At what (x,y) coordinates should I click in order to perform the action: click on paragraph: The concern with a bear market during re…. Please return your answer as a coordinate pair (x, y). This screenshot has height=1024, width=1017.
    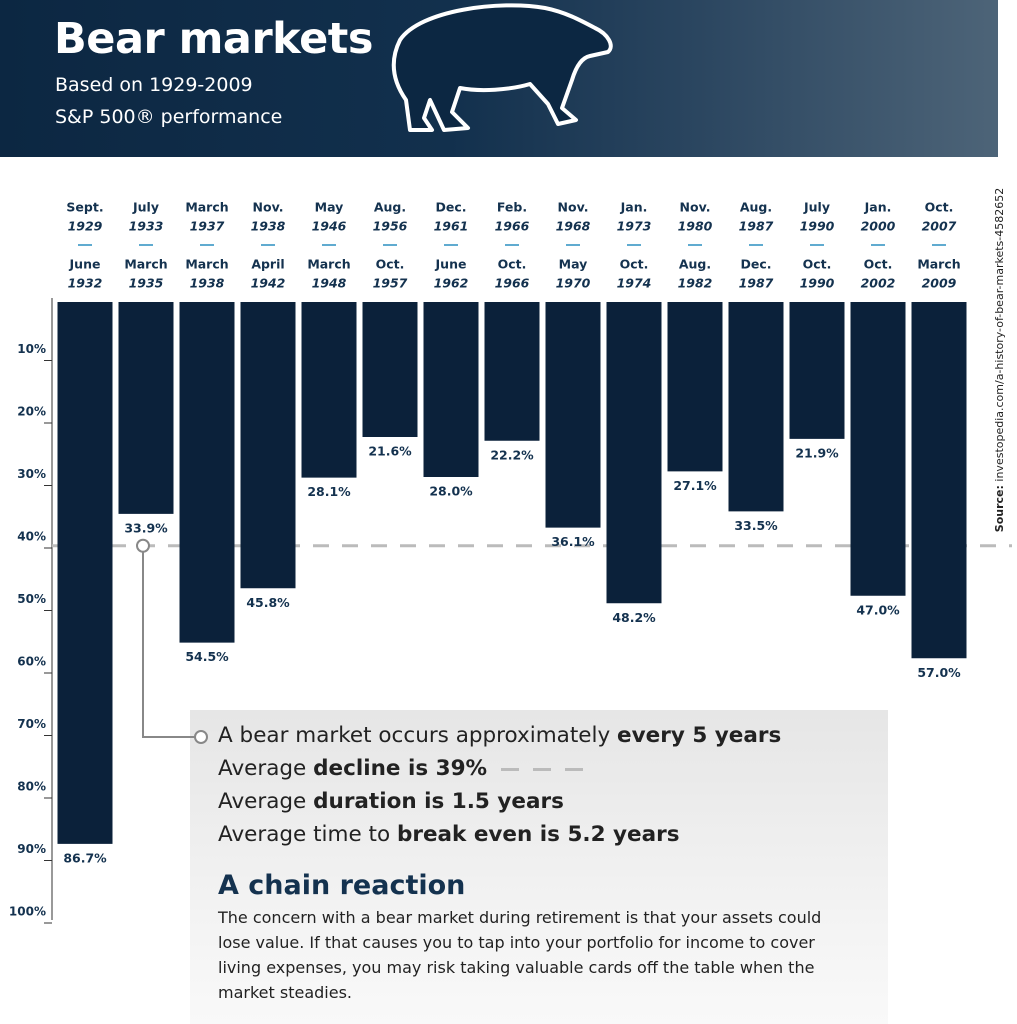
    Looking at the image, I should click on (520, 955).